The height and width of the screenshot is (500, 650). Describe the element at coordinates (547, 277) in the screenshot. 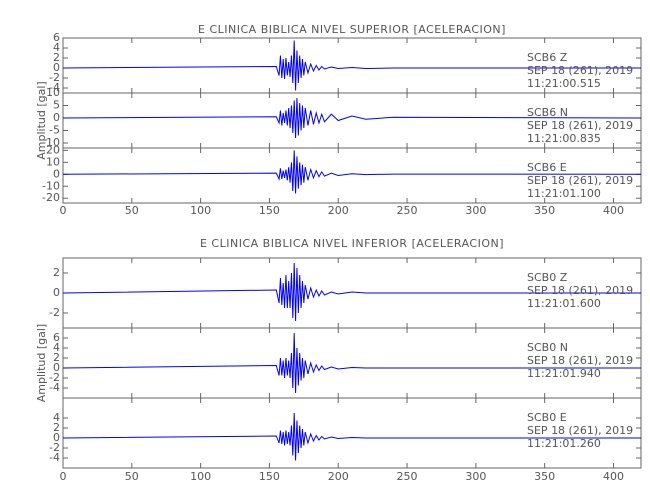

I see `trace-station: SCB0 Z` at that location.